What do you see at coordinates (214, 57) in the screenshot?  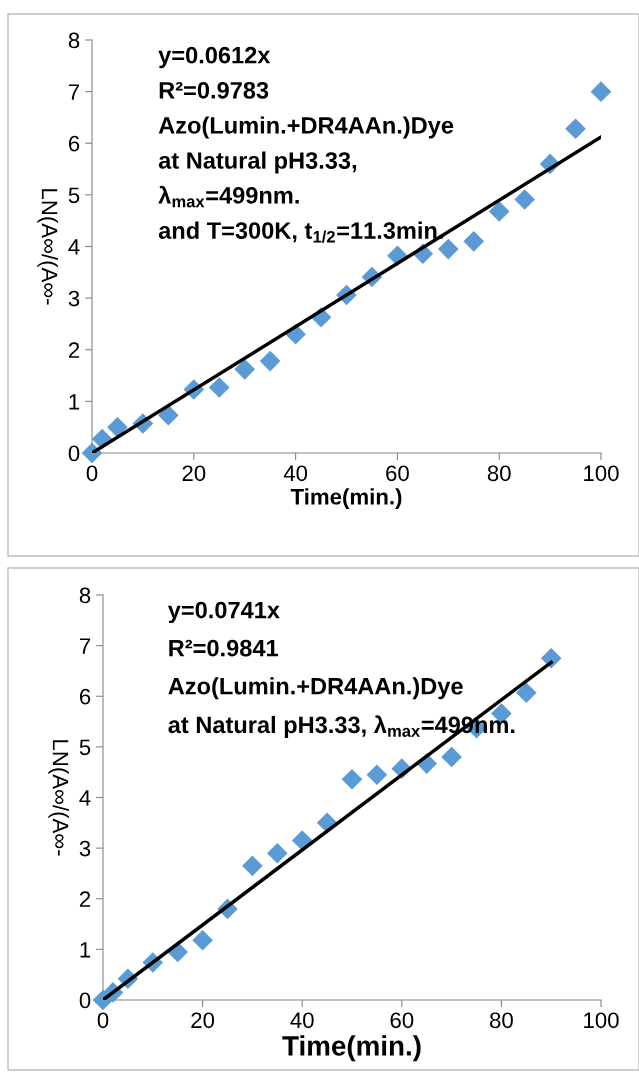 I see `annotation: y=0.0612x` at bounding box center [214, 57].